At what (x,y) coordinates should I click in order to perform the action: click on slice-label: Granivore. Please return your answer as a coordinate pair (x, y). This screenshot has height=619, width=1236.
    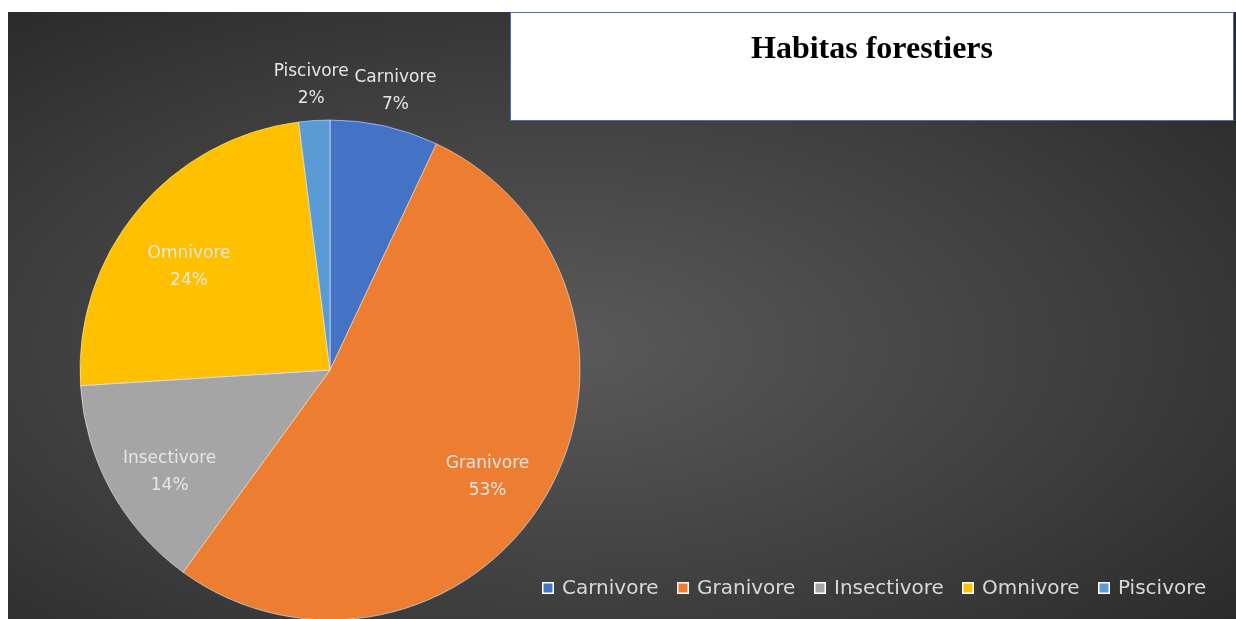
    Looking at the image, I should click on (487, 462).